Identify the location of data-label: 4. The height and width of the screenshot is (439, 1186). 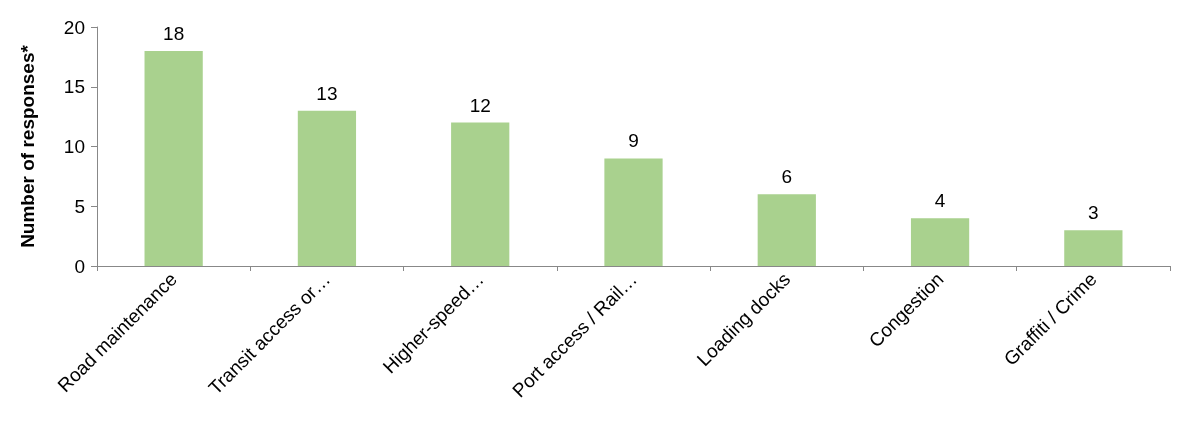
(940, 201).